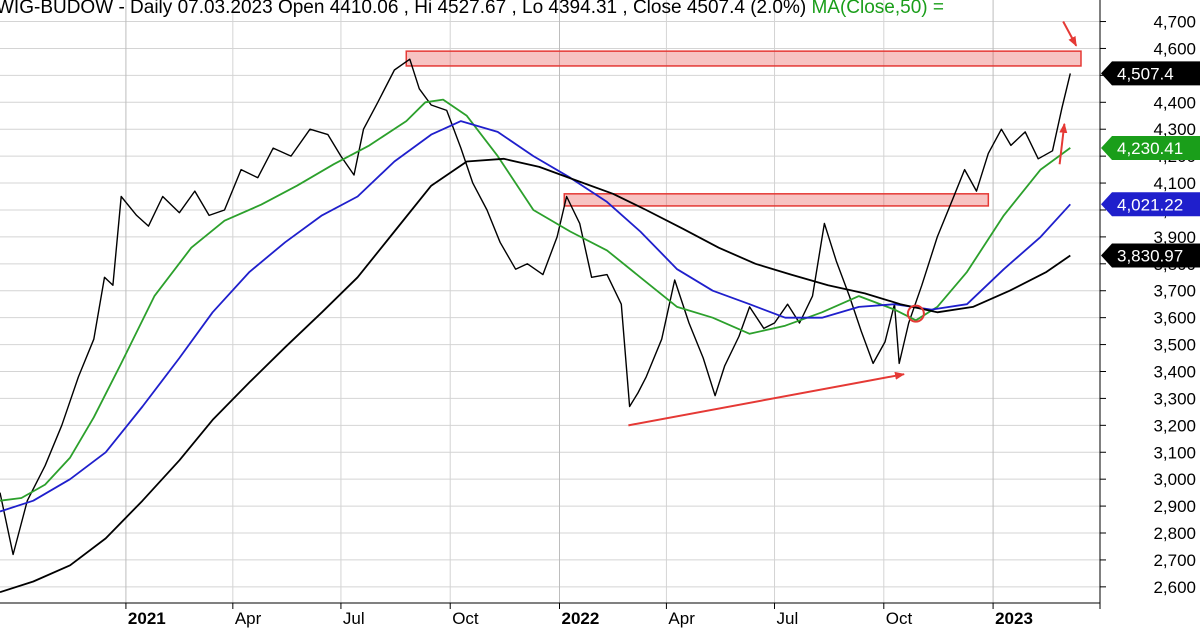 The height and width of the screenshot is (635, 1200). I want to click on header-open-value: 4410.06, so click(364, 9).